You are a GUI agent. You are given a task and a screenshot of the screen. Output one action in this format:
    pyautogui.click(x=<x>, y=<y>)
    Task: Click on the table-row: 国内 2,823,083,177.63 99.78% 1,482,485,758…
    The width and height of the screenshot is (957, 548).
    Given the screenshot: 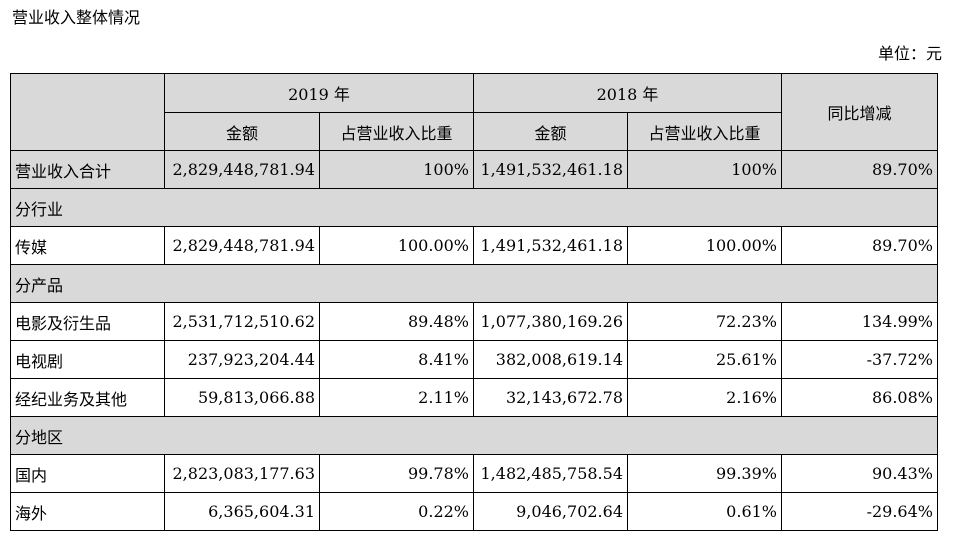 What is the action you would take?
    pyautogui.click(x=474, y=473)
    